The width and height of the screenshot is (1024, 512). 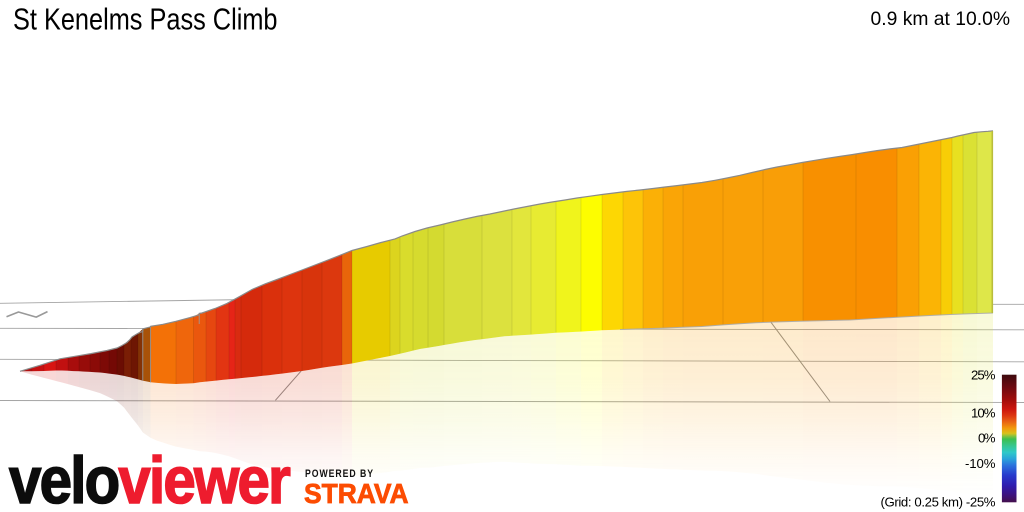 What do you see at coordinates (149, 477) in the screenshot?
I see `svg-text: veloviewer` at bounding box center [149, 477].